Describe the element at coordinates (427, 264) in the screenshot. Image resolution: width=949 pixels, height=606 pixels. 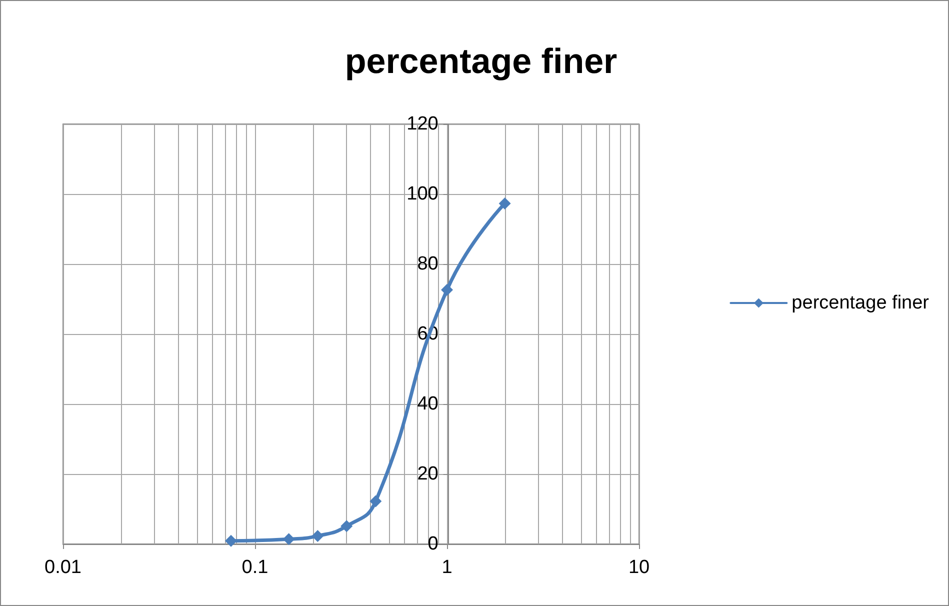
I see `y-tick-label: 80` at that location.